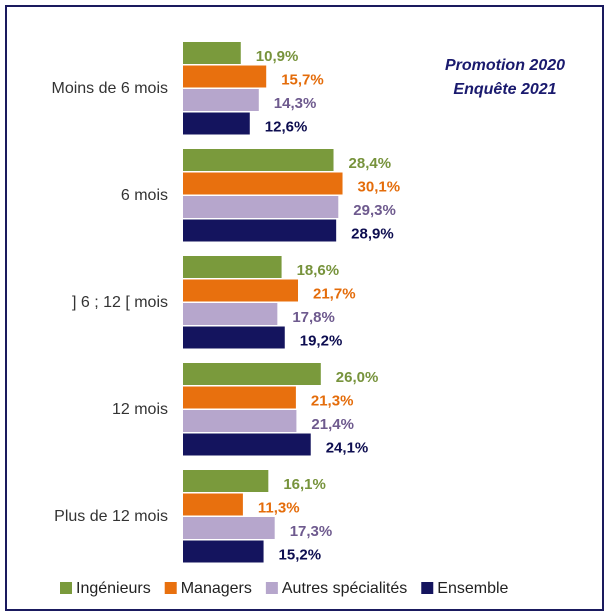 The height and width of the screenshot is (616, 609). What do you see at coordinates (144, 195) in the screenshot?
I see `category-label: 6 mois` at bounding box center [144, 195].